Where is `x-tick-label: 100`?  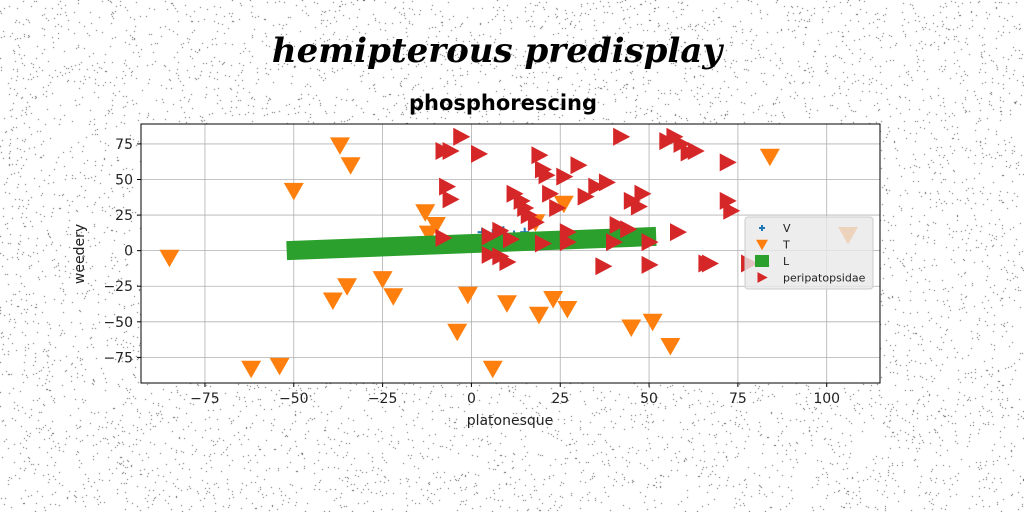
x-tick-label: 100 is located at coordinates (826, 399).